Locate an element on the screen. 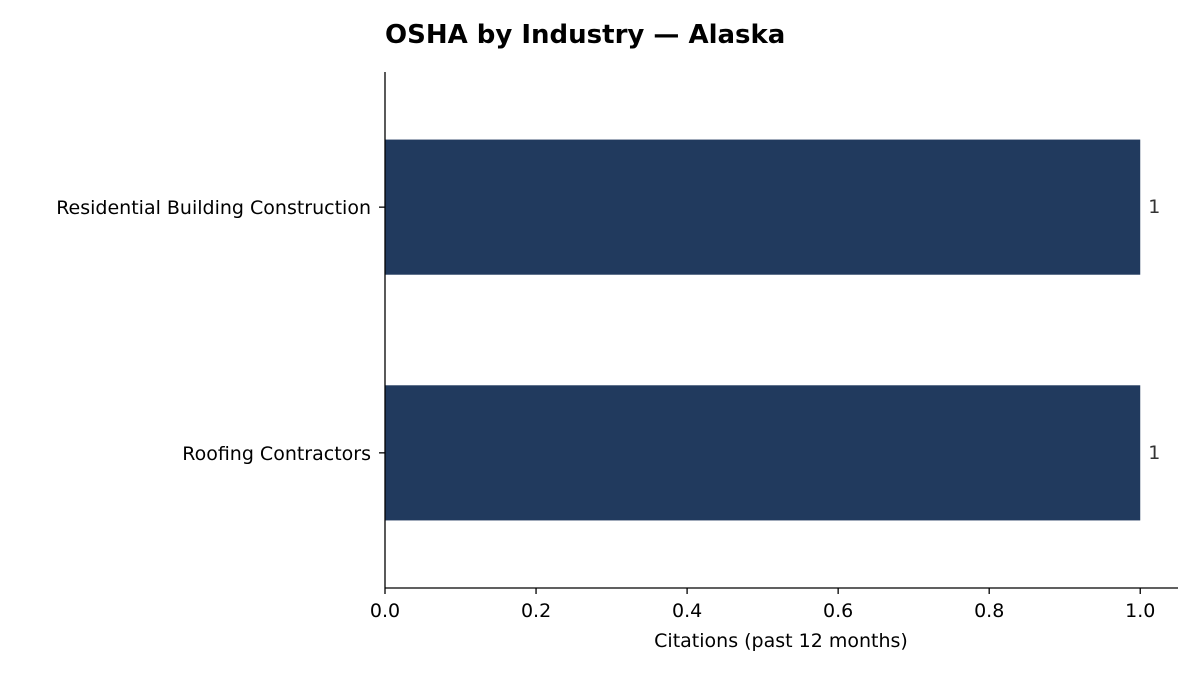 The image size is (1200, 675). x-tick-label: 0.0 is located at coordinates (385, 611).